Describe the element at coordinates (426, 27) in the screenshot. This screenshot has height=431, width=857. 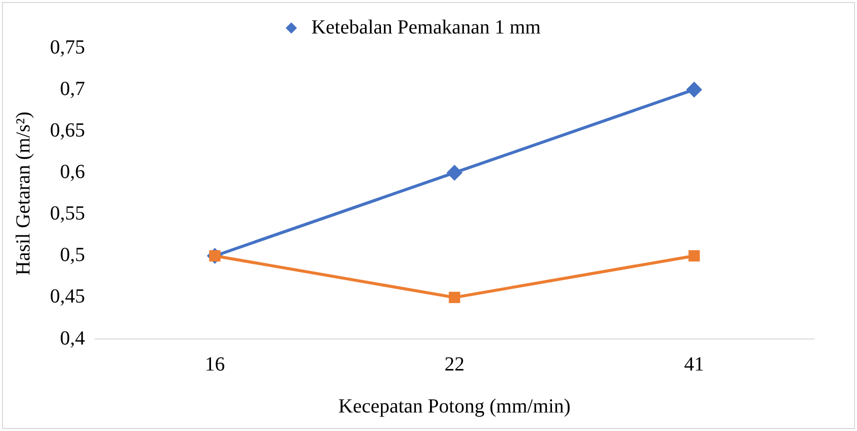
I see `legend-label: Ketebalan Pemakanan 1 mm` at that location.